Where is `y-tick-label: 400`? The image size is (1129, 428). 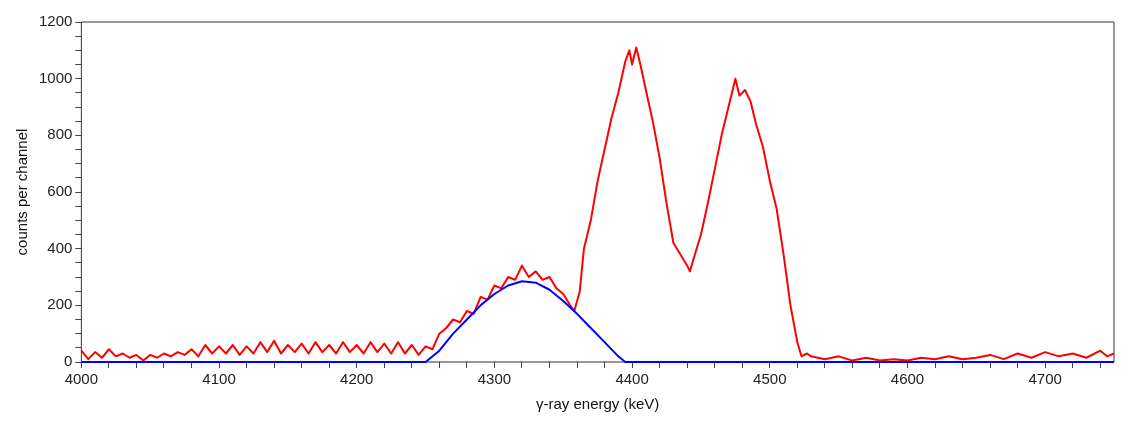
y-tick-label: 400 is located at coordinates (60, 247).